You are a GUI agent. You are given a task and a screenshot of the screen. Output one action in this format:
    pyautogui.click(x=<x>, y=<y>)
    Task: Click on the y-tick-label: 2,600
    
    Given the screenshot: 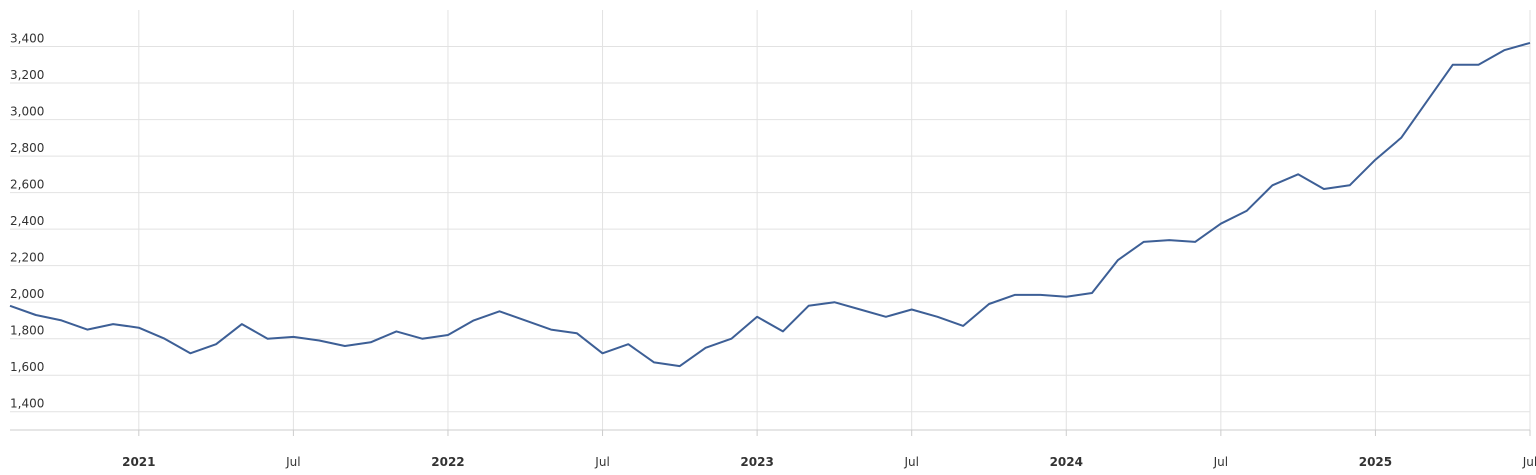 What is the action you would take?
    pyautogui.click(x=27, y=185)
    